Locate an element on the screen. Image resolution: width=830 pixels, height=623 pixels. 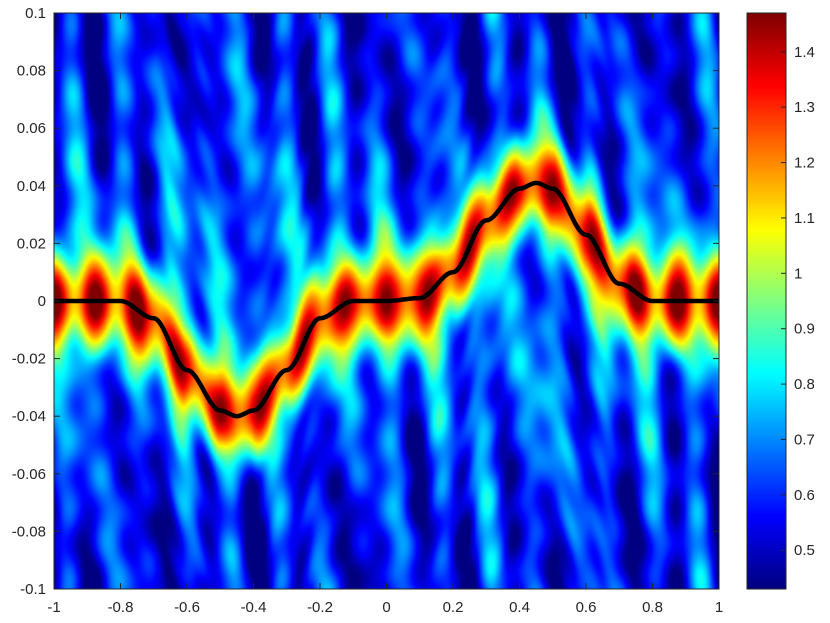
y-tick-label: 0.02 is located at coordinates (31, 243).